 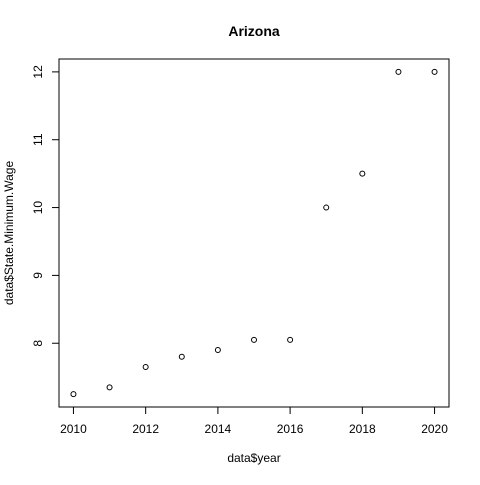 What do you see at coordinates (38, 72) in the screenshot?
I see `y-tick-label: 12` at bounding box center [38, 72].